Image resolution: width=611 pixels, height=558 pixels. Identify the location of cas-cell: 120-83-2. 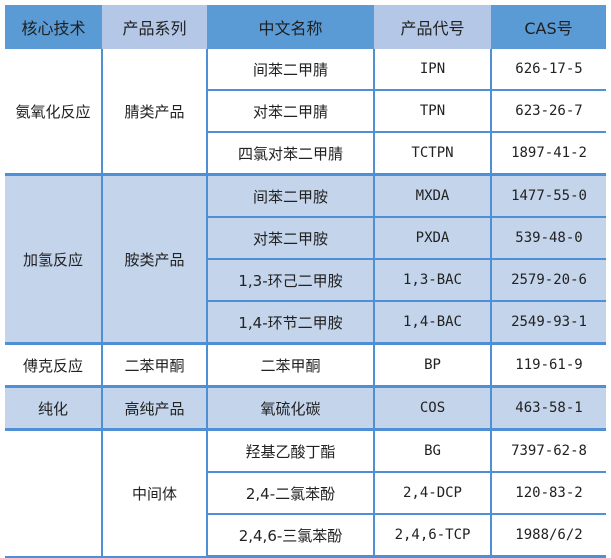
(548, 493).